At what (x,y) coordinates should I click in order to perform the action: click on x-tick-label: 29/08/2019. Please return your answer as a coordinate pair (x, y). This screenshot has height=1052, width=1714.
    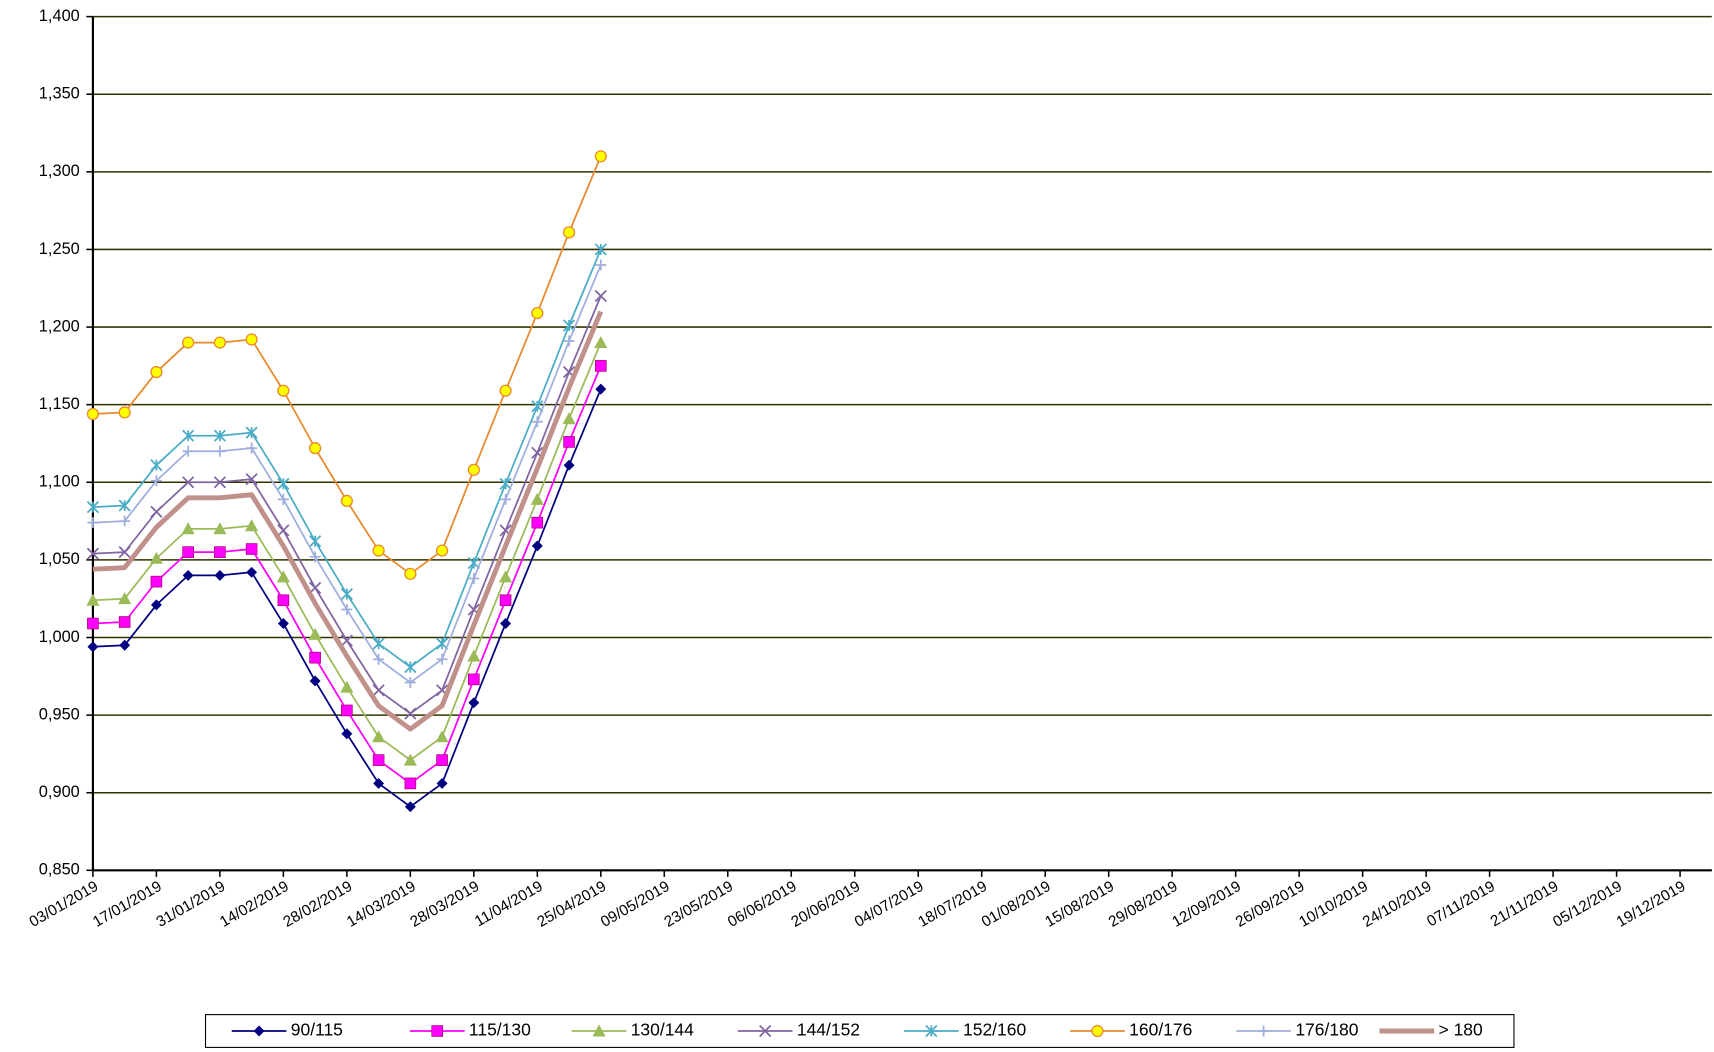
    Looking at the image, I should click on (1143, 904).